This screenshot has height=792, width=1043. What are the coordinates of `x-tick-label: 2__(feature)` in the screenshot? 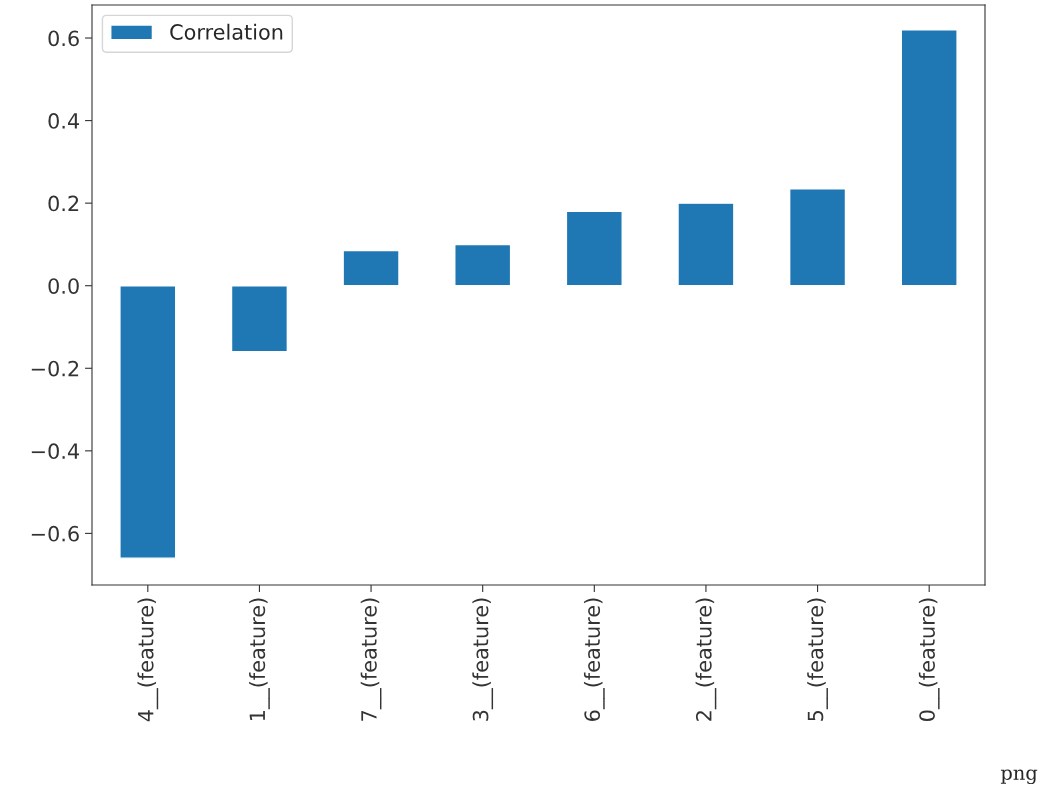 It's located at (706, 659).